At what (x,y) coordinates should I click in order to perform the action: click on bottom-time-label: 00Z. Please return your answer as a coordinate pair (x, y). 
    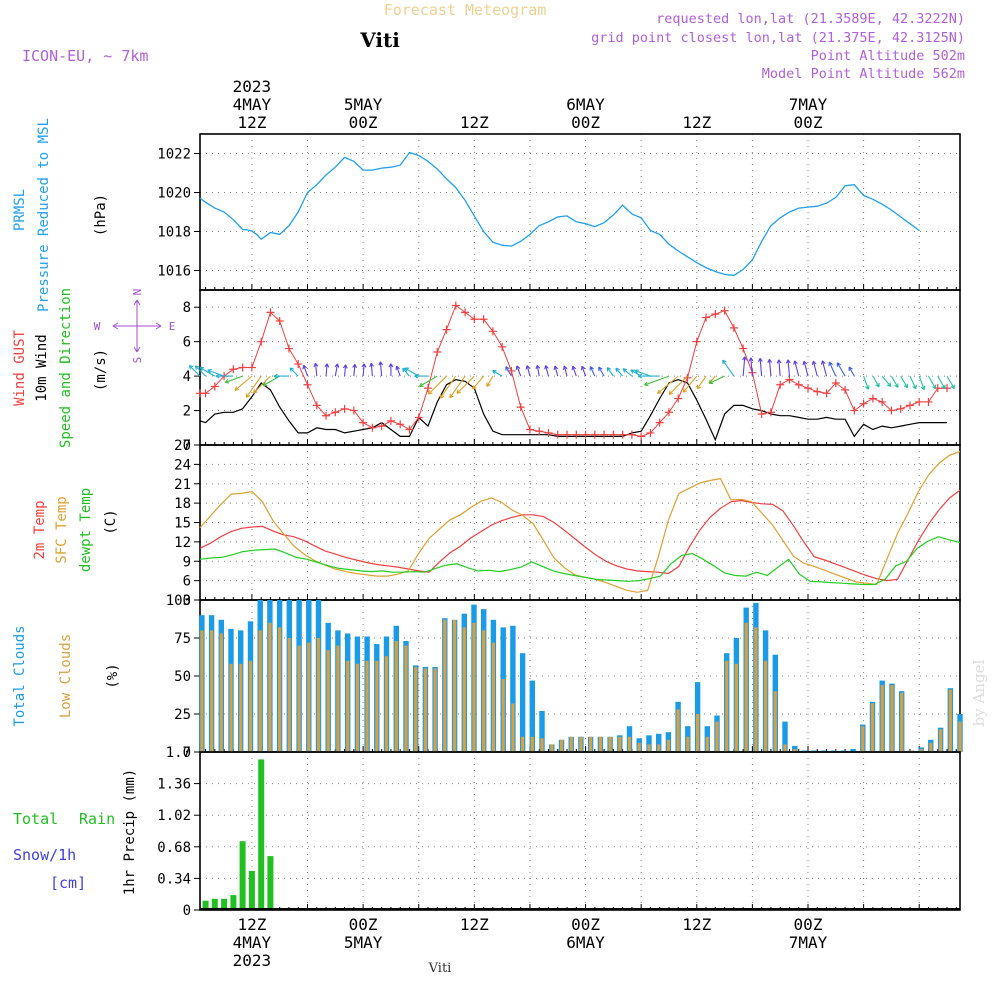
    Looking at the image, I should click on (808, 924).